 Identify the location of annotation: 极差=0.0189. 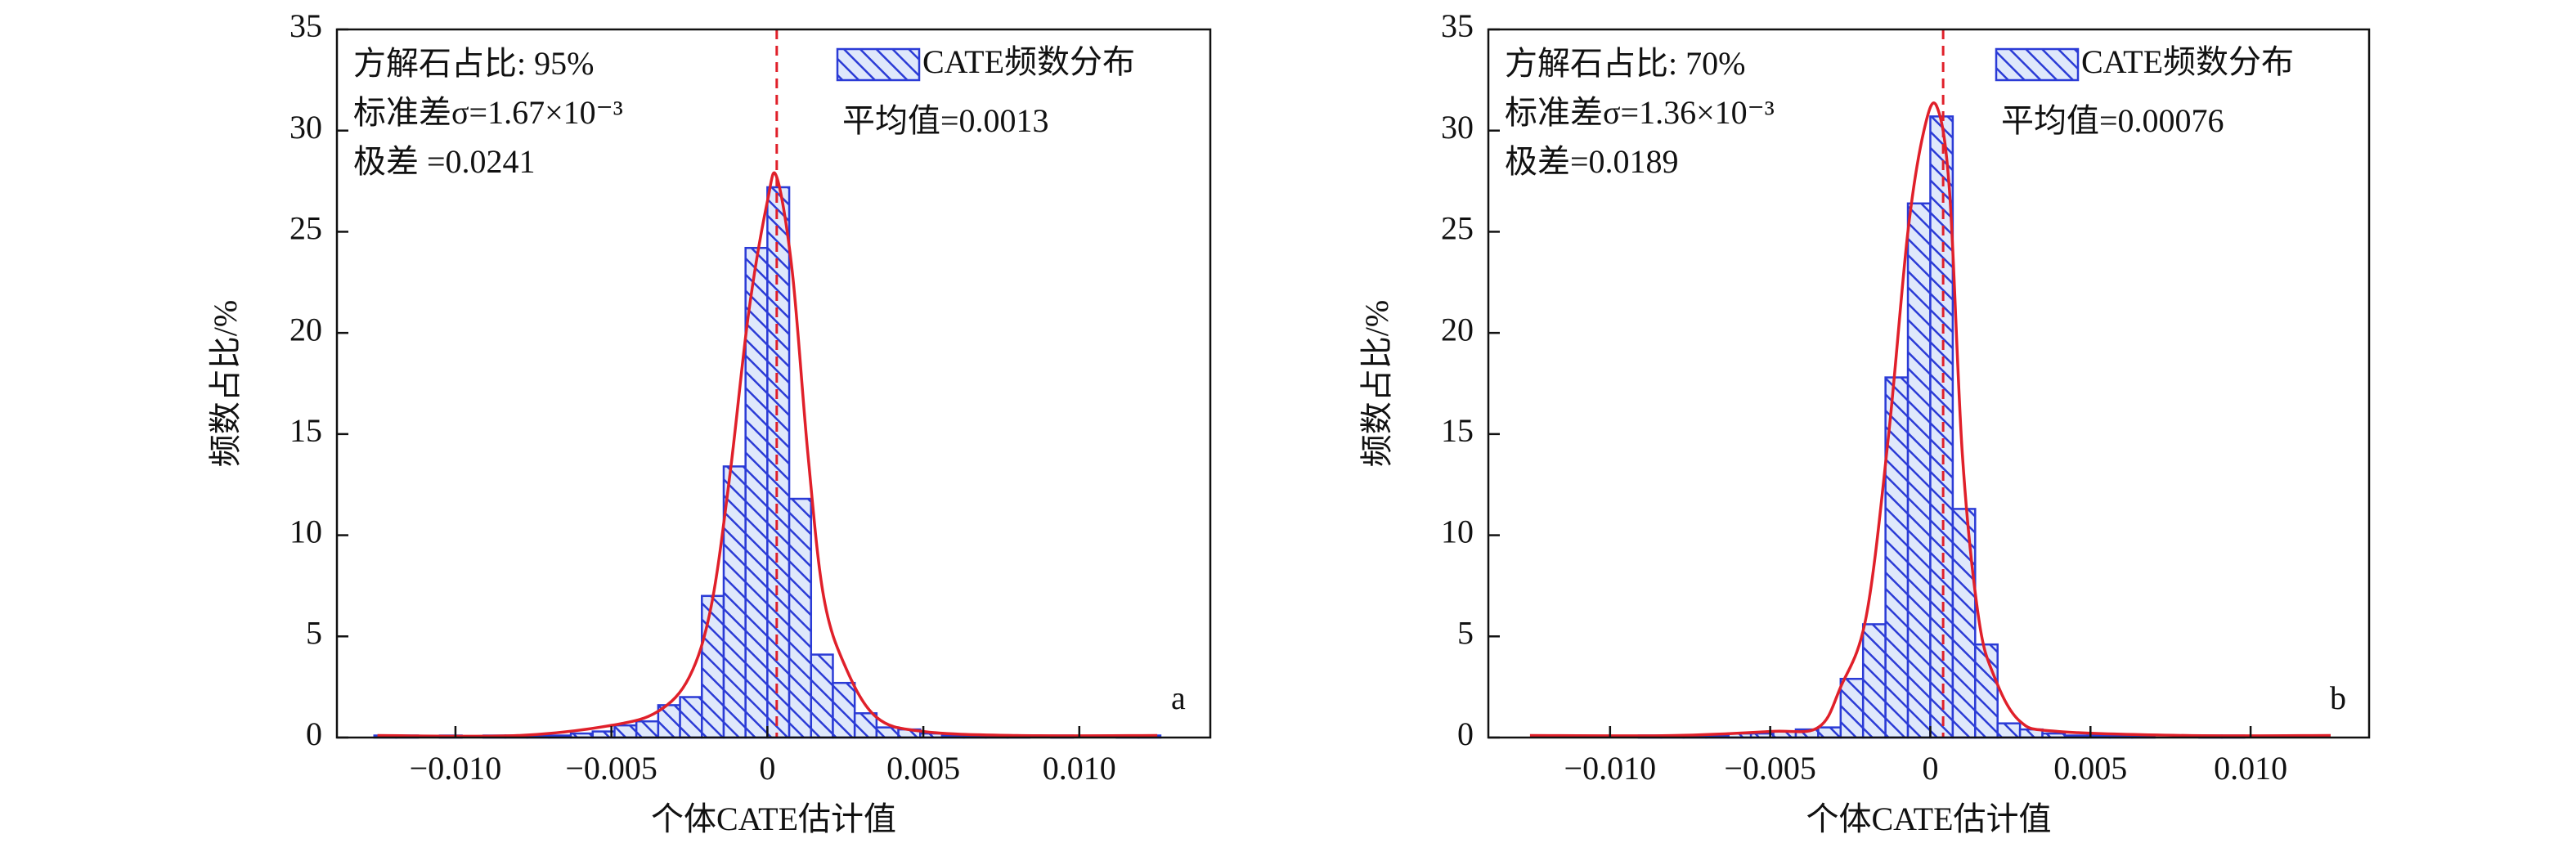
(1592, 161).